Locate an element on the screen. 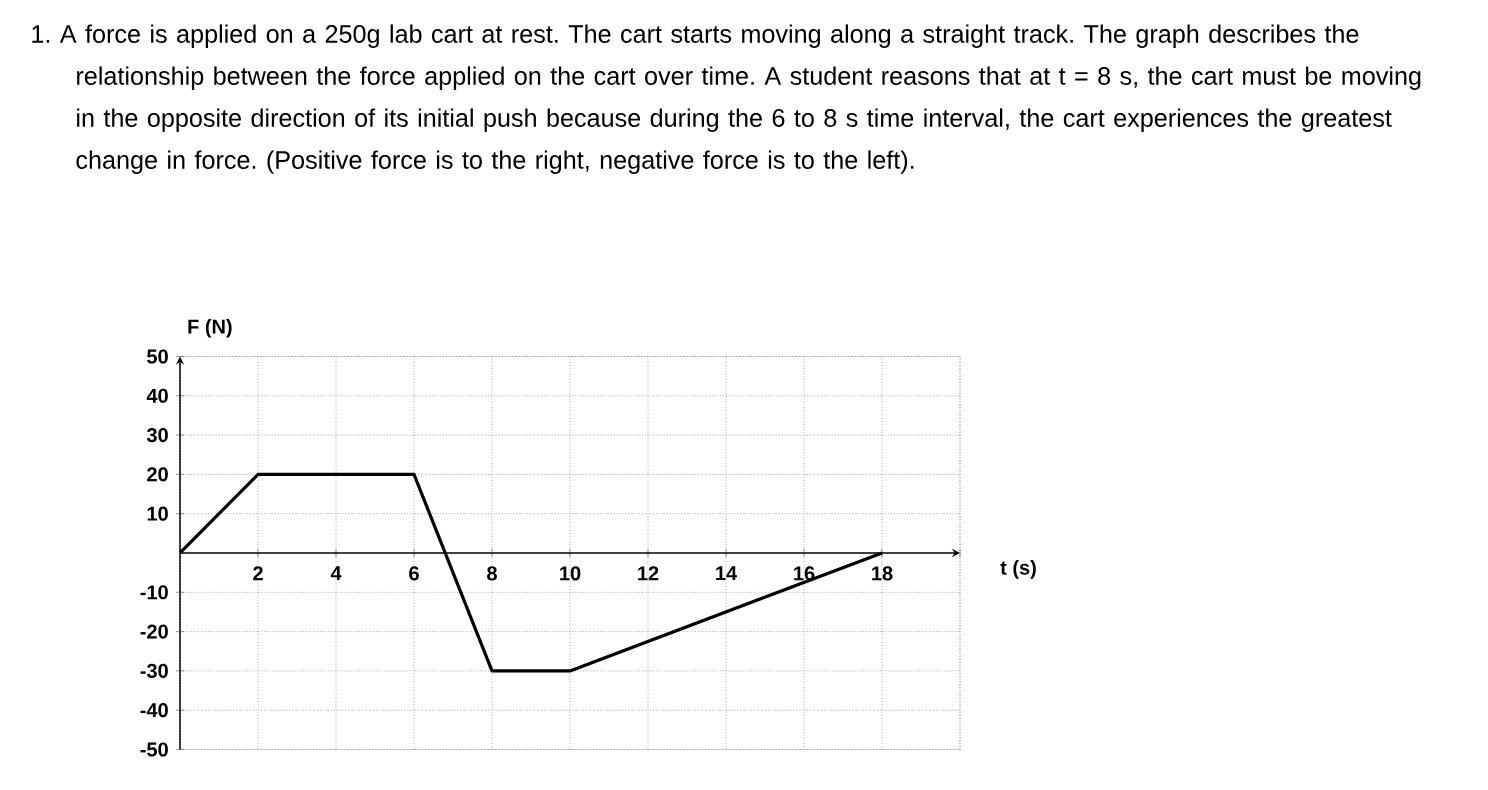 This screenshot has height=790, width=1488. x-tick-label: 14 is located at coordinates (727, 573).